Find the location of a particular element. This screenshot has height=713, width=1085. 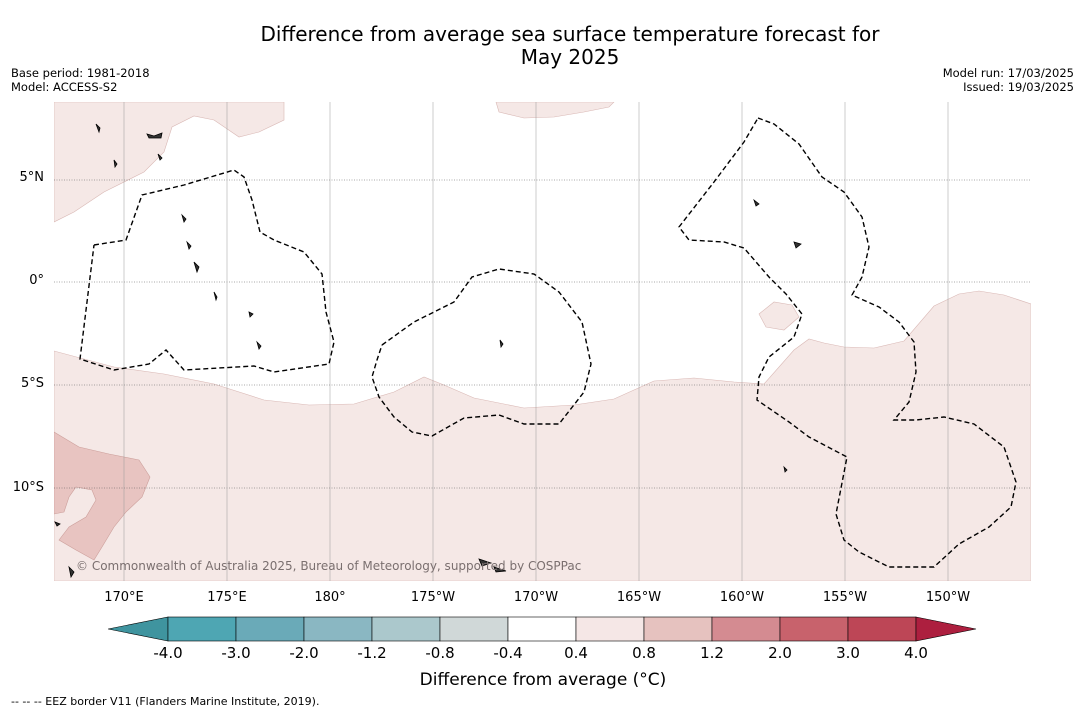

colorbar-extend-high is located at coordinates (946, 629).